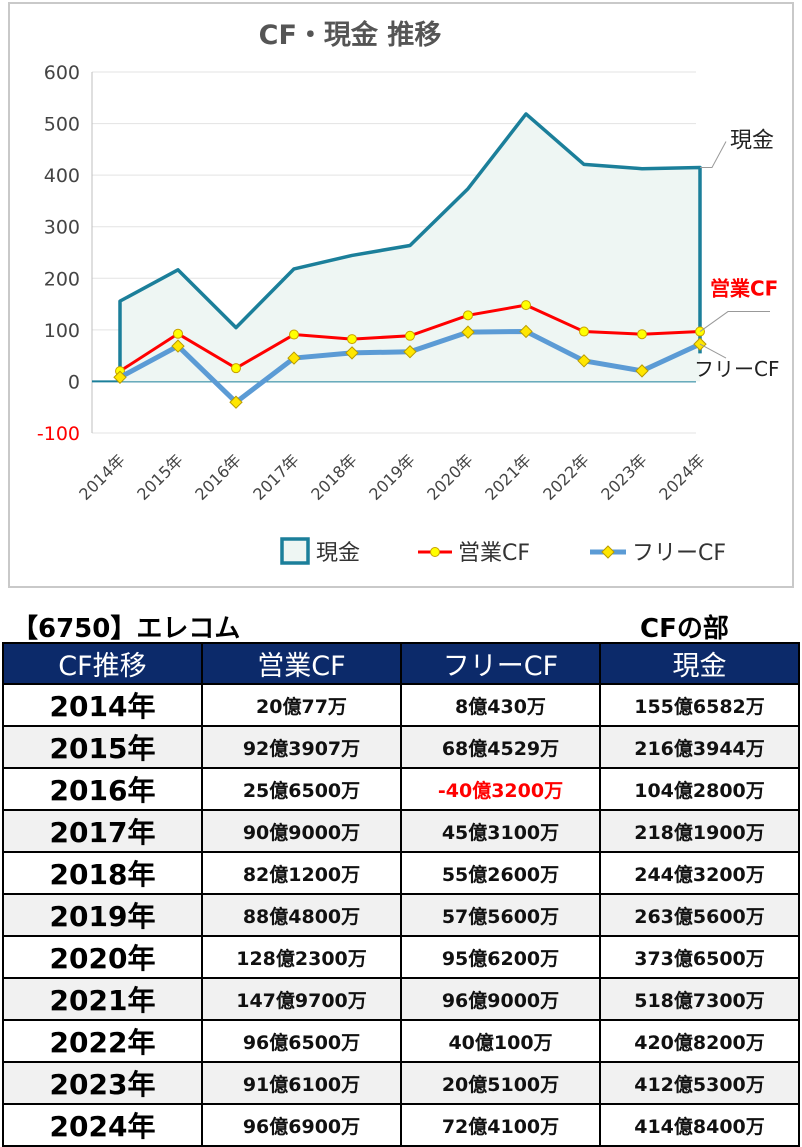 The height and width of the screenshot is (1147, 802). Describe the element at coordinates (301, 873) in the screenshot. I see `operating-cf-cell: 82億1200万` at that location.